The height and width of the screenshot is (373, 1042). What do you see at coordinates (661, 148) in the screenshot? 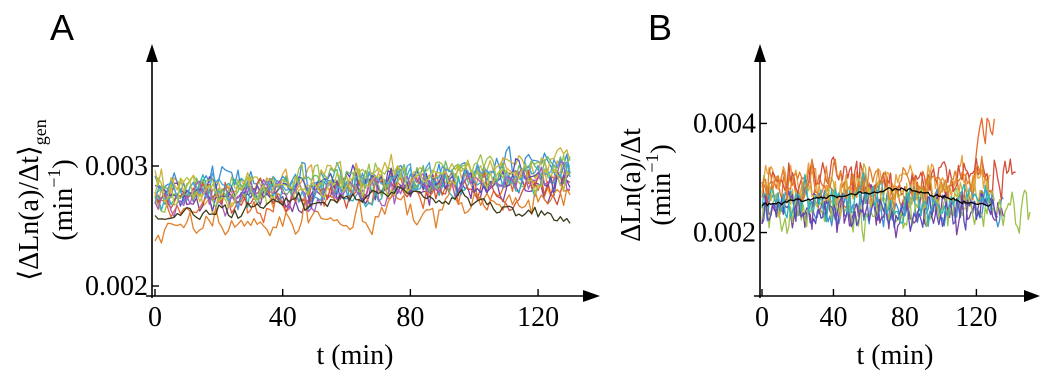
I see `y-label-unit-close-b: )` at bounding box center [661, 148].